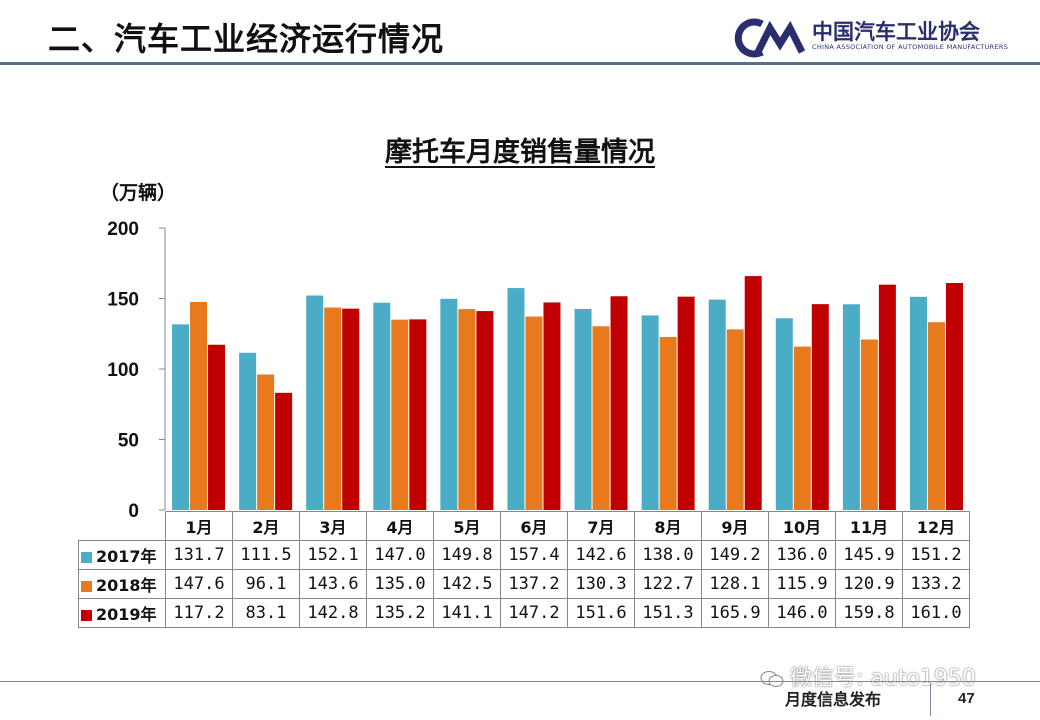  What do you see at coordinates (735, 555) in the screenshot?
I see `table-cell: 149.2` at bounding box center [735, 555].